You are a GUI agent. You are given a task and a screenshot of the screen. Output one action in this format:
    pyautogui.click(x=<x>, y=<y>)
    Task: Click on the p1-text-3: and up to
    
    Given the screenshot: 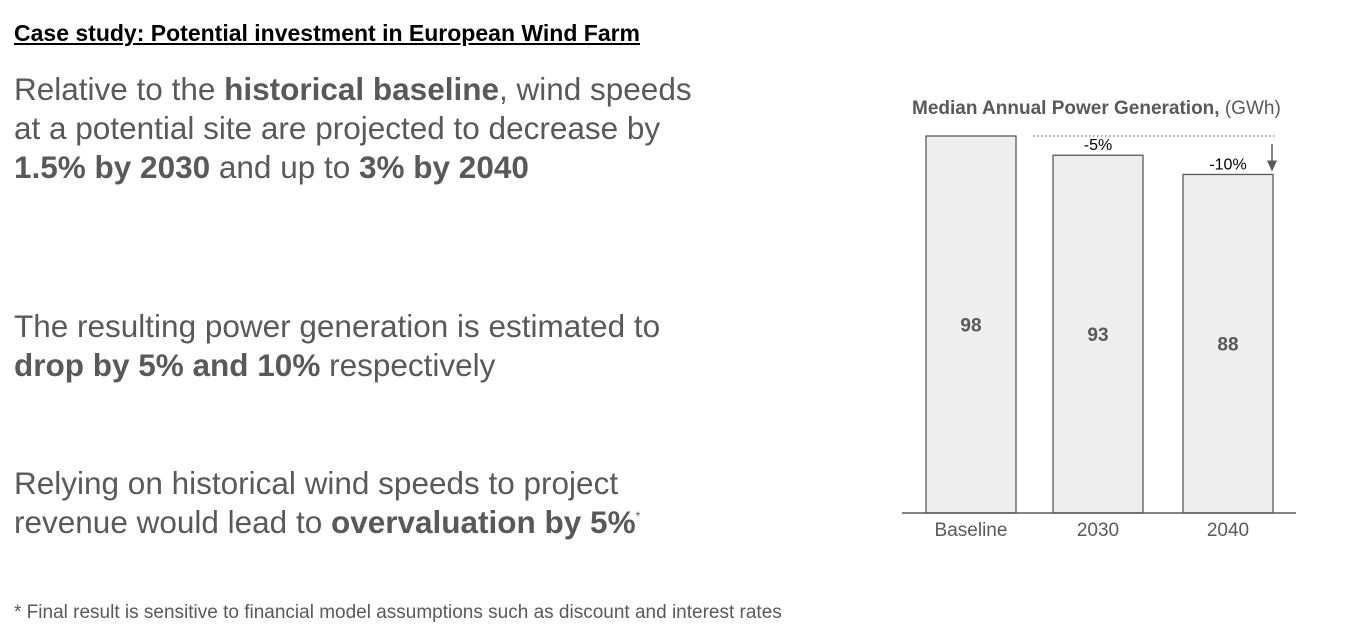 What is the action you would take?
    pyautogui.click(x=285, y=167)
    